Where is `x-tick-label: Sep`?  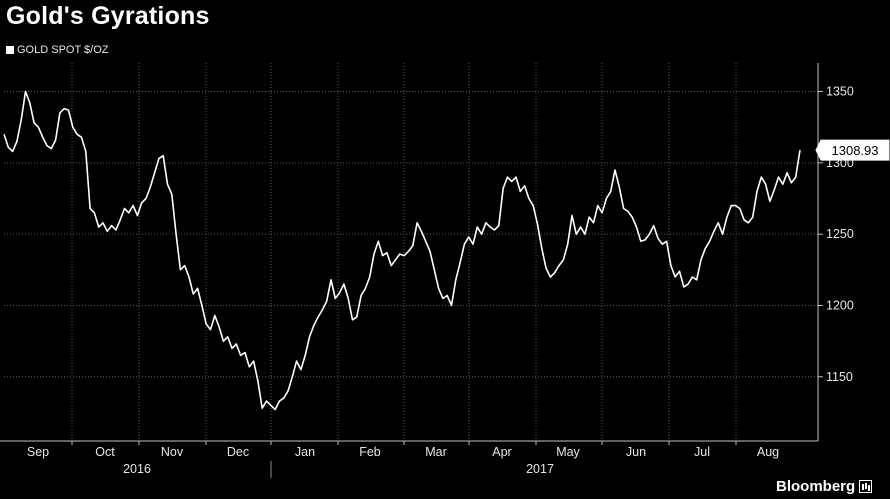 x-tick-label: Sep is located at coordinates (38, 452).